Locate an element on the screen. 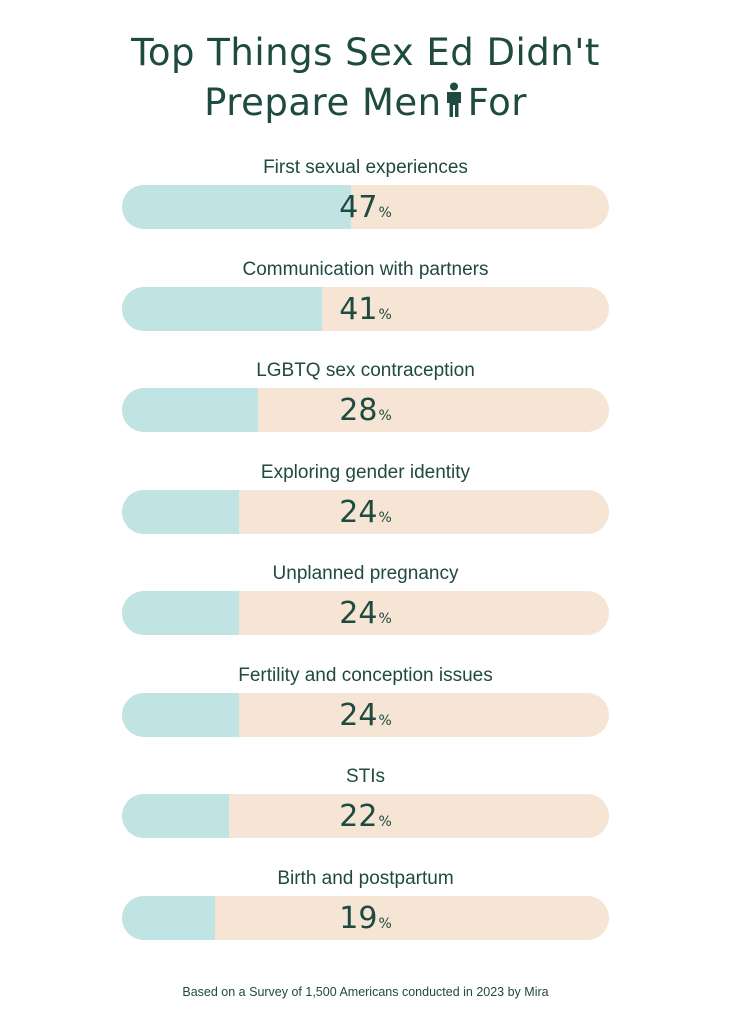  title-text-after-icon: For is located at coordinates (497, 102).